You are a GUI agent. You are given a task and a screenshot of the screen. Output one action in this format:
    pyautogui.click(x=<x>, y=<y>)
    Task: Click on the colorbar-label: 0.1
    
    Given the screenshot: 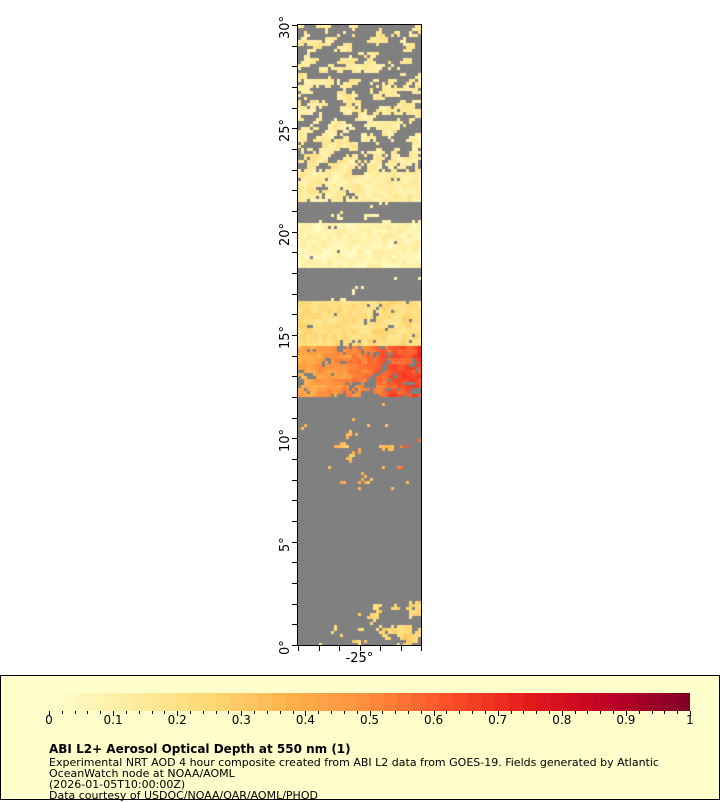 What is the action you would take?
    pyautogui.click(x=113, y=720)
    